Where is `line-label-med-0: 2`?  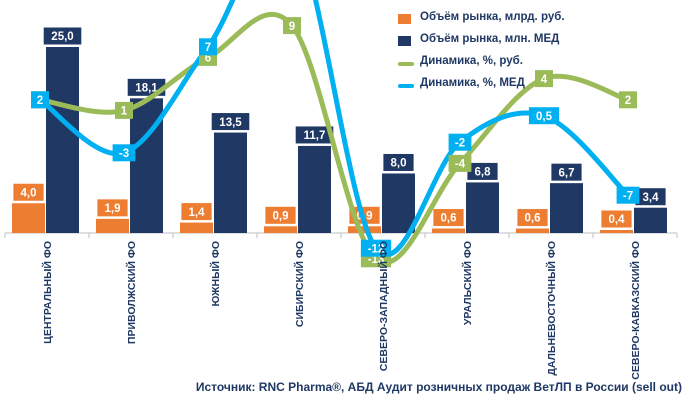 line-label-med-0: 2 is located at coordinates (40, 100).